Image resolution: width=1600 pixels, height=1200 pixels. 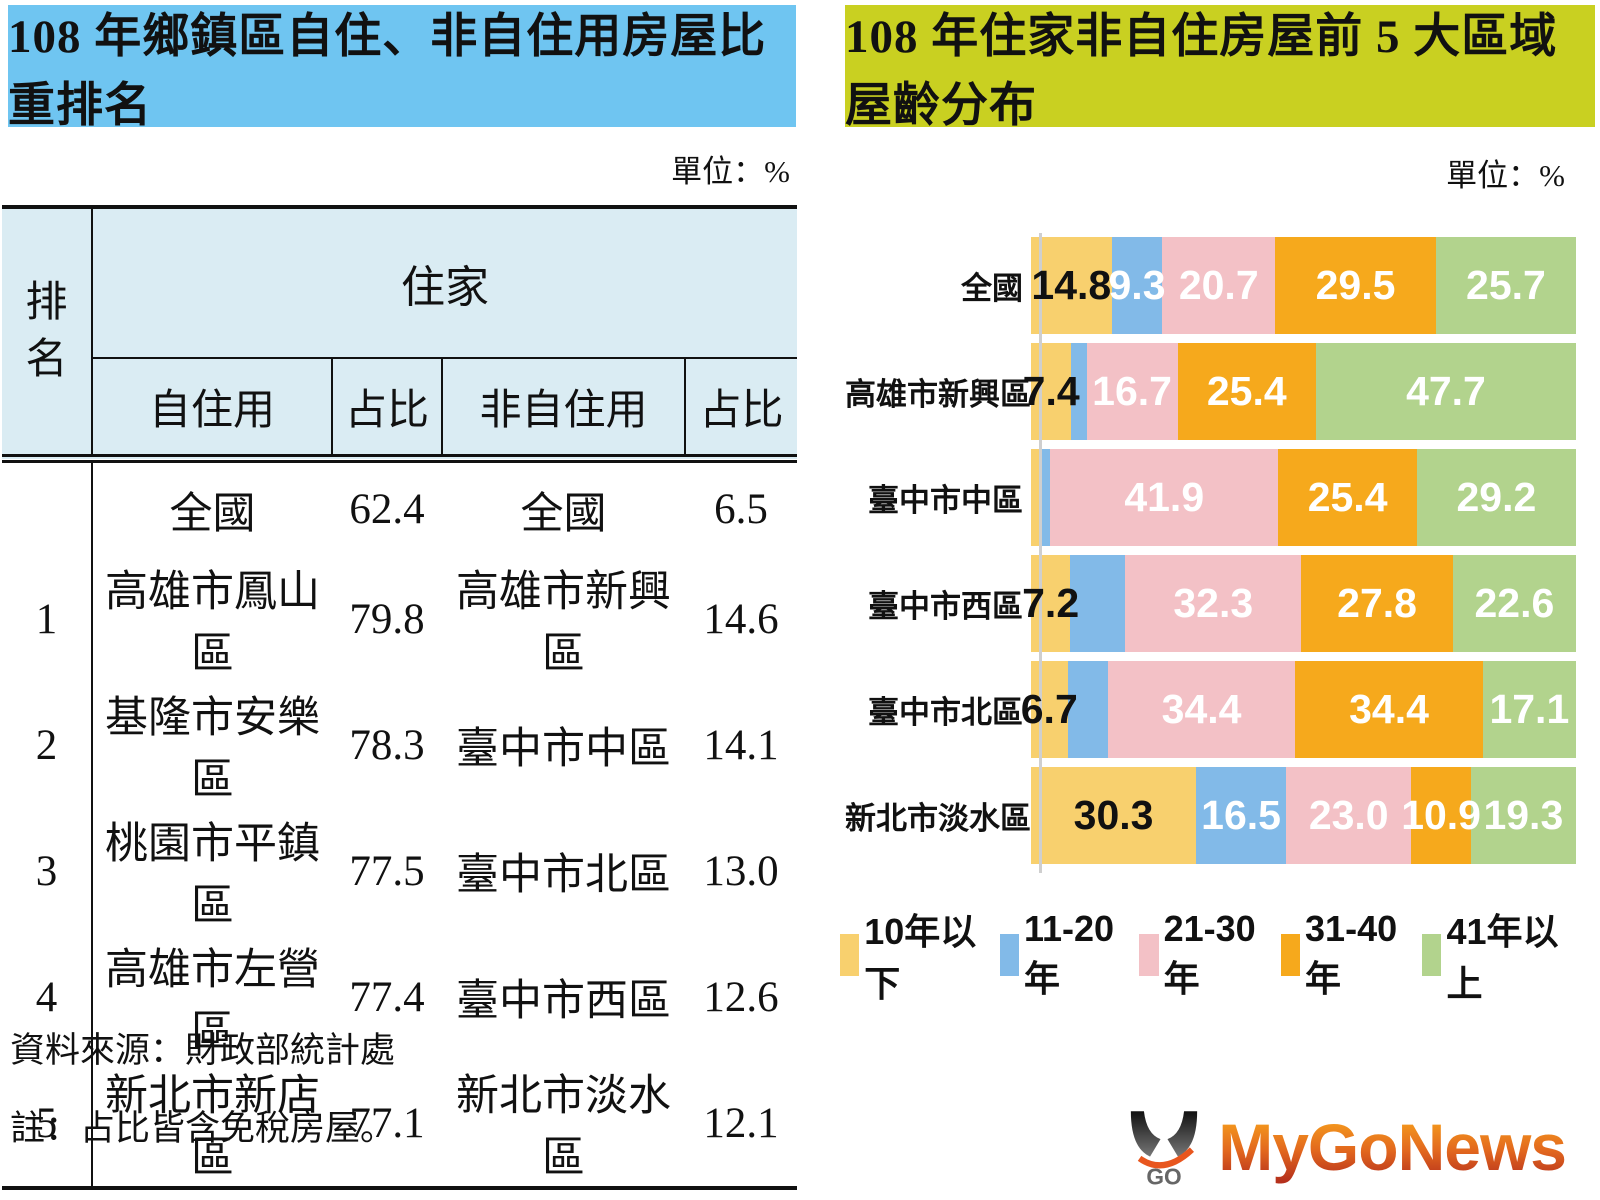 I want to click on bar-value-label: 16.5, so click(x=1241, y=815).